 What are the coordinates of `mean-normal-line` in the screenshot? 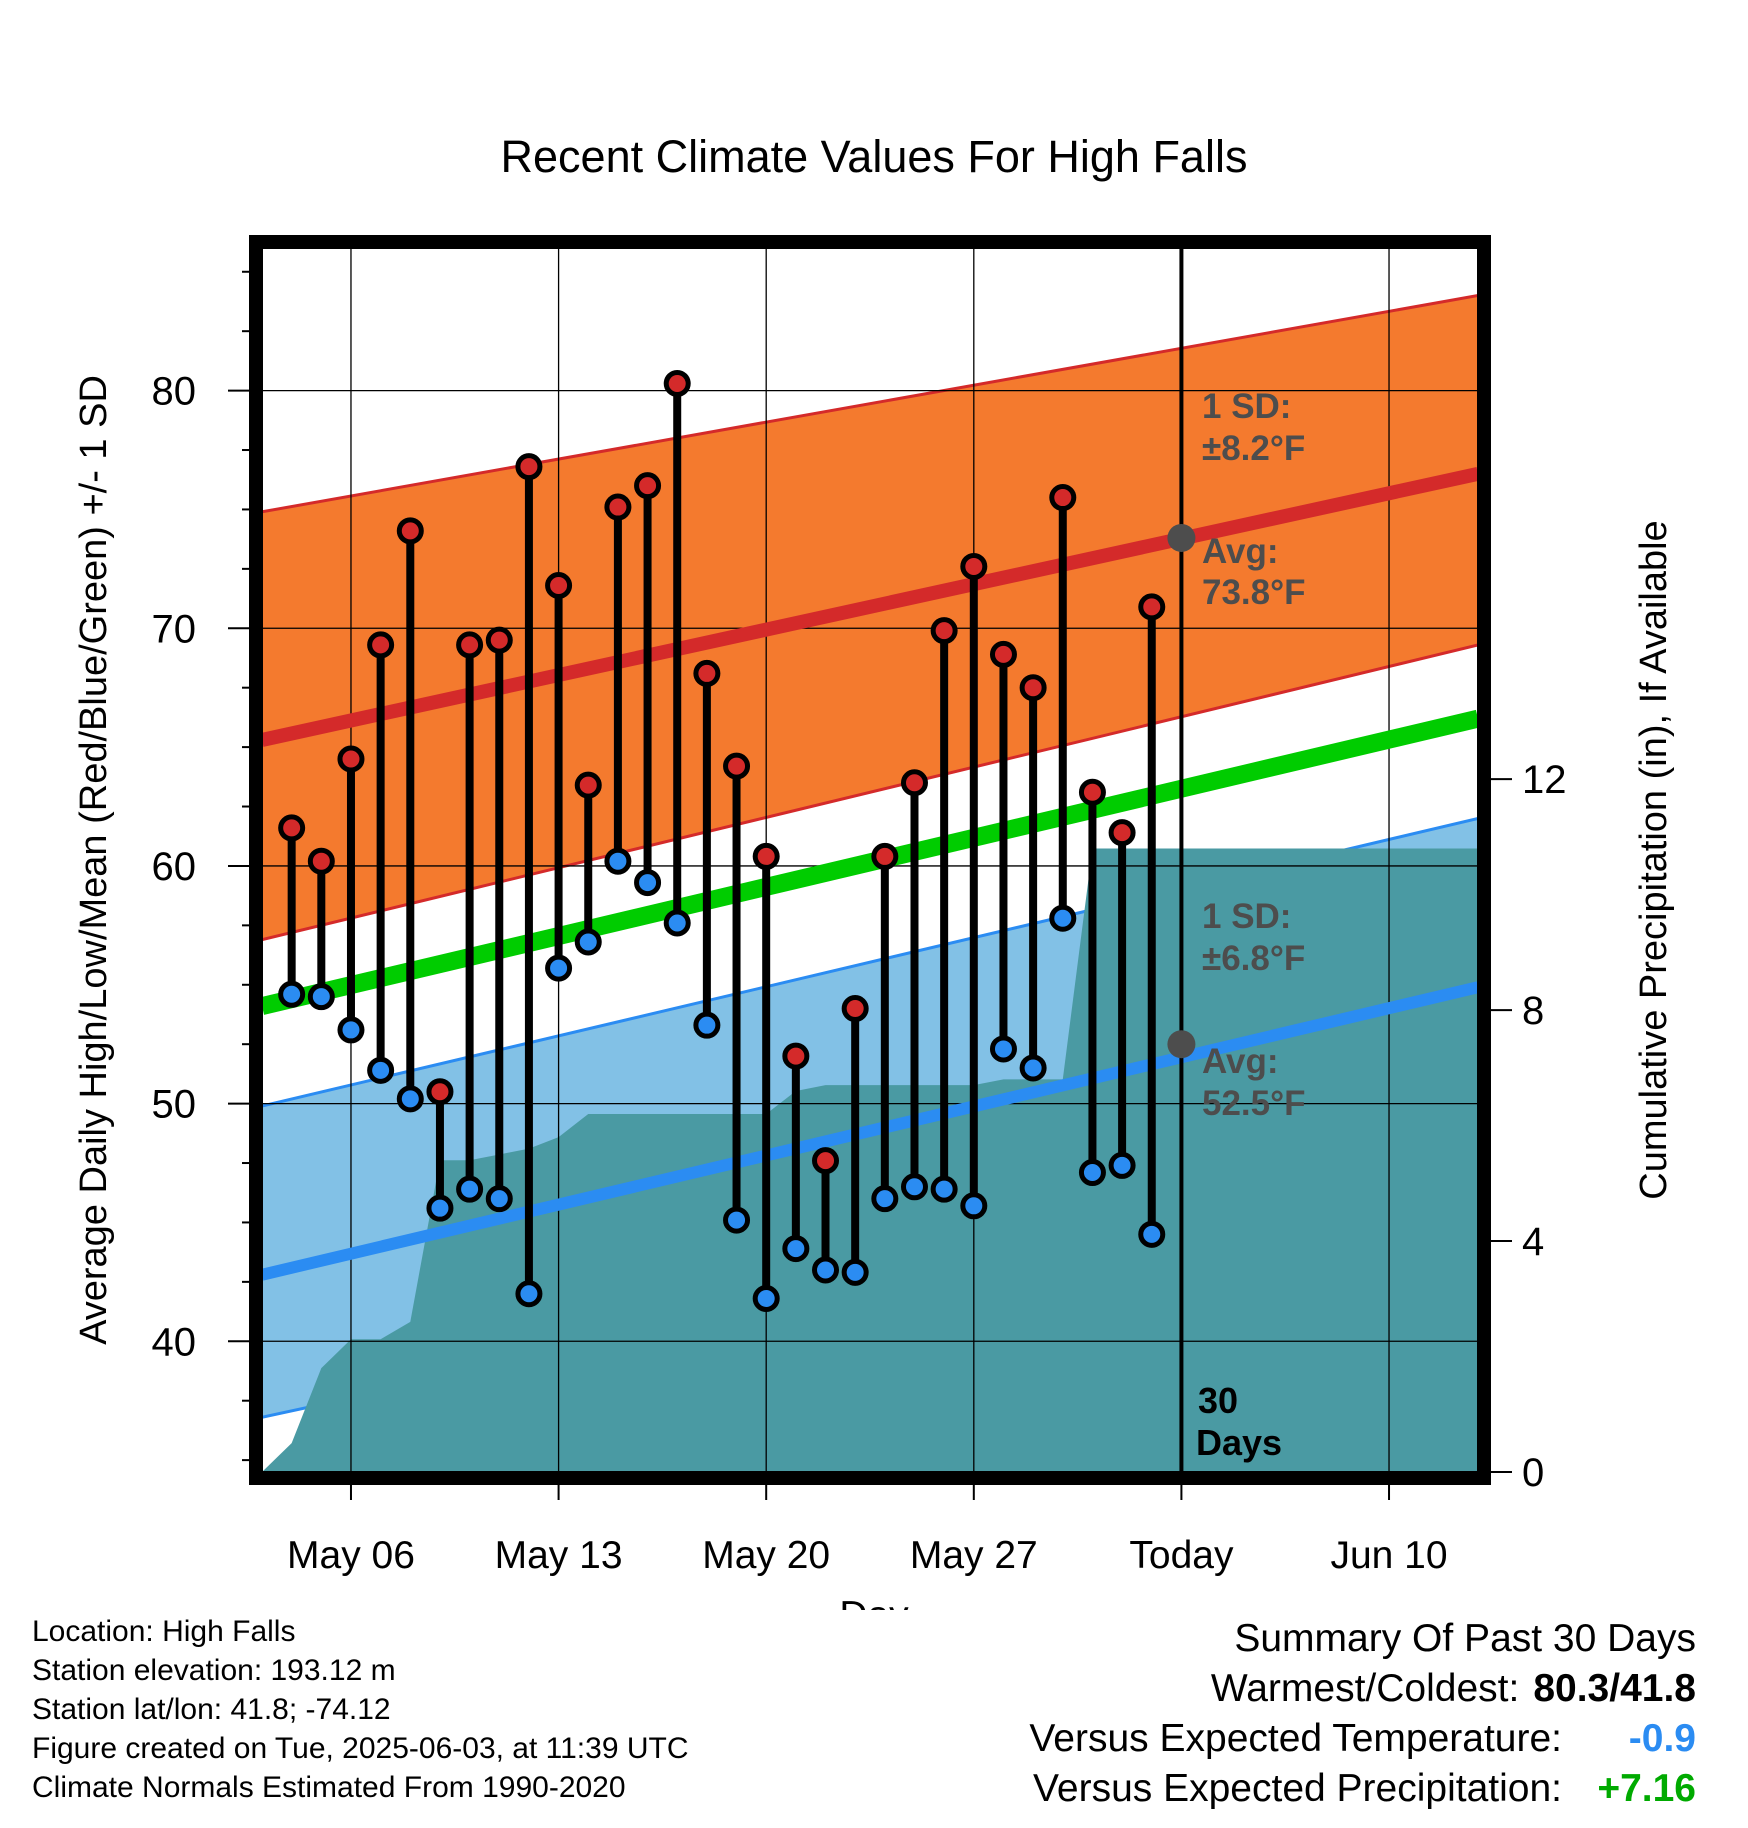 It's located at (870, 862).